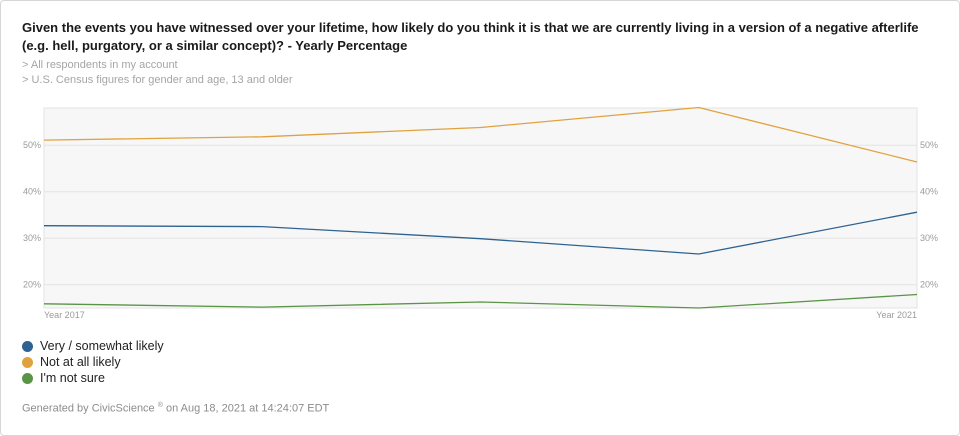  Describe the element at coordinates (929, 285) in the screenshot. I see `y-tick-label-right: 20%` at that location.